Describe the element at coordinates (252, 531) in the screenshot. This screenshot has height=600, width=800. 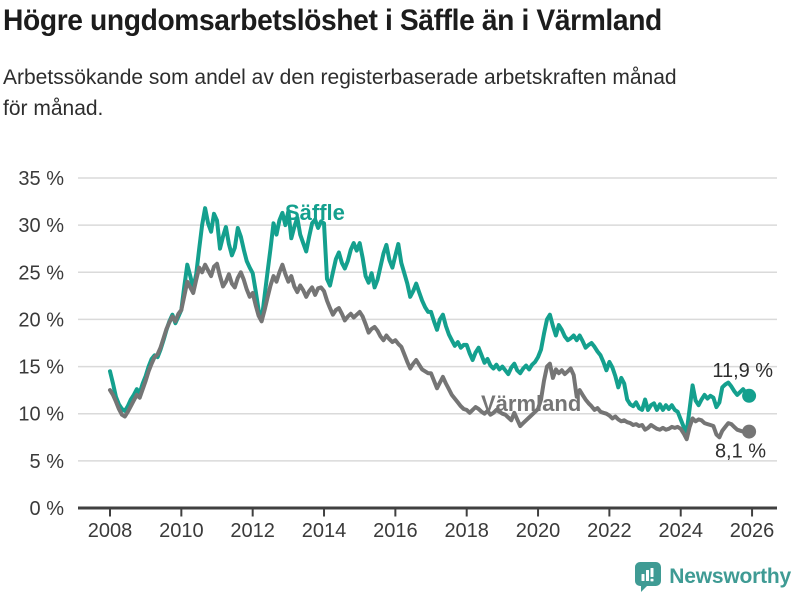
I see `x-tick-label: 2012` at that location.